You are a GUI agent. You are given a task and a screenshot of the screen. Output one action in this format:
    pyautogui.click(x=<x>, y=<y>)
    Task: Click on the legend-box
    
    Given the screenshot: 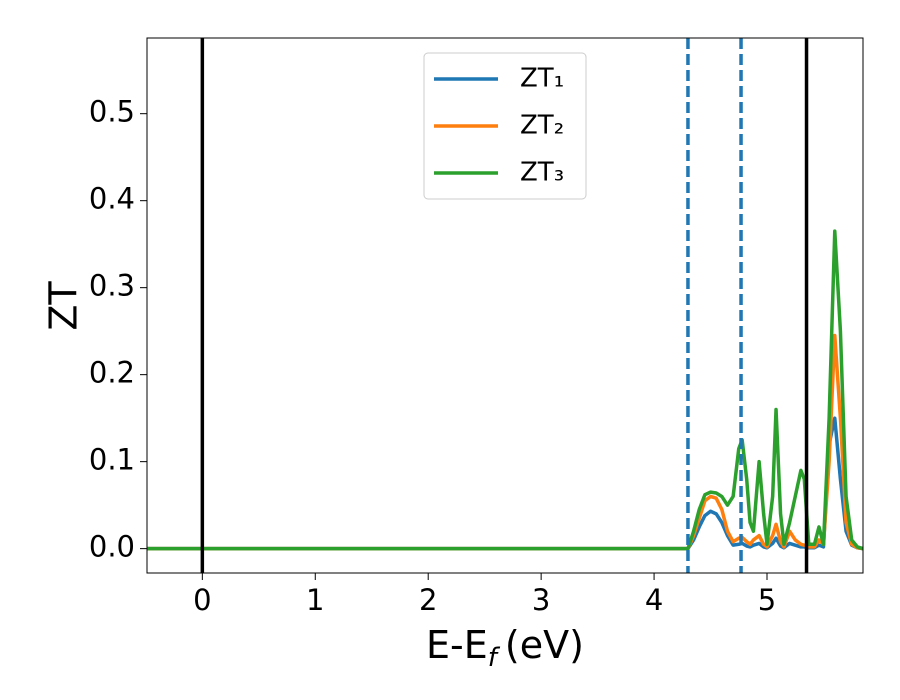 What is the action you would take?
    pyautogui.click(x=505, y=126)
    